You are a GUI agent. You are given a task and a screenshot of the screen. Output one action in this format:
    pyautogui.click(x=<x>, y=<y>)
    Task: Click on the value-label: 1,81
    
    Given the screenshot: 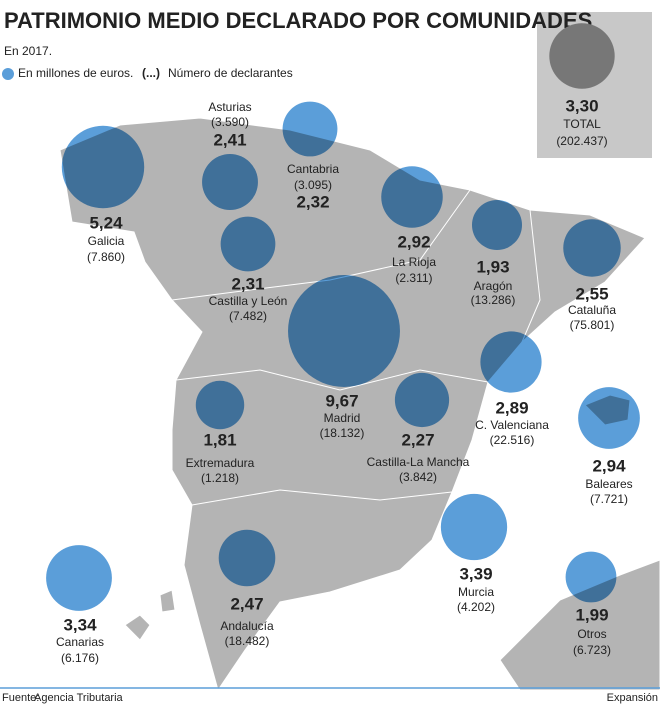 What is the action you would take?
    pyautogui.click(x=219, y=439)
    